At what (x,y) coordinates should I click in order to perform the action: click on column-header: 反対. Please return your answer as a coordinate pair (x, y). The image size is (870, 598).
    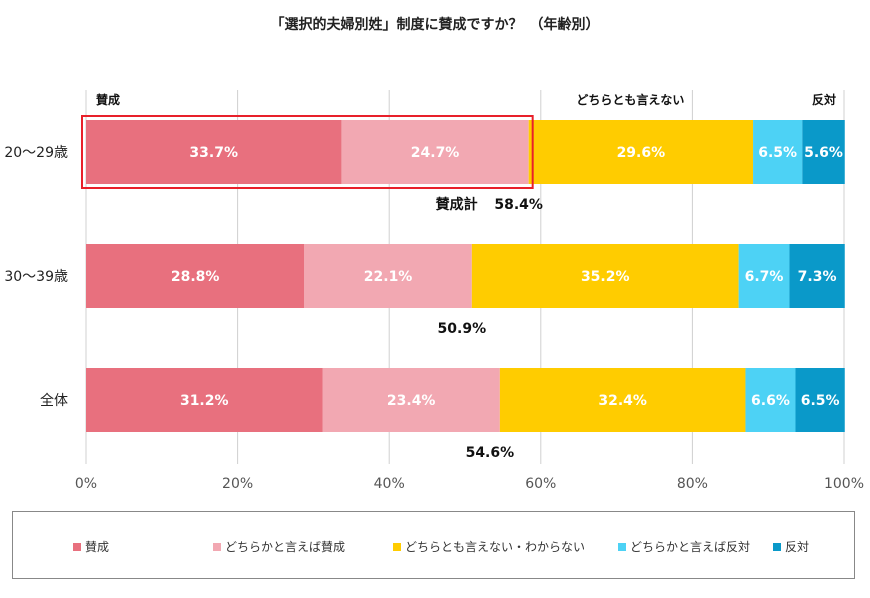
    Looking at the image, I should click on (824, 99).